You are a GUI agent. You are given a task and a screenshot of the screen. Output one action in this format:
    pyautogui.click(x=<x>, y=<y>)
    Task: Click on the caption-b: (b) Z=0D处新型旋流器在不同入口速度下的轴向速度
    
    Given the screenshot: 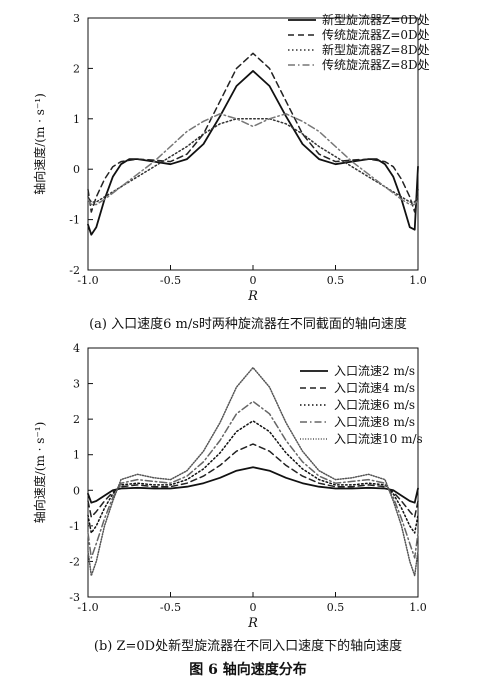 What is the action you would take?
    pyautogui.click(x=248, y=646)
    